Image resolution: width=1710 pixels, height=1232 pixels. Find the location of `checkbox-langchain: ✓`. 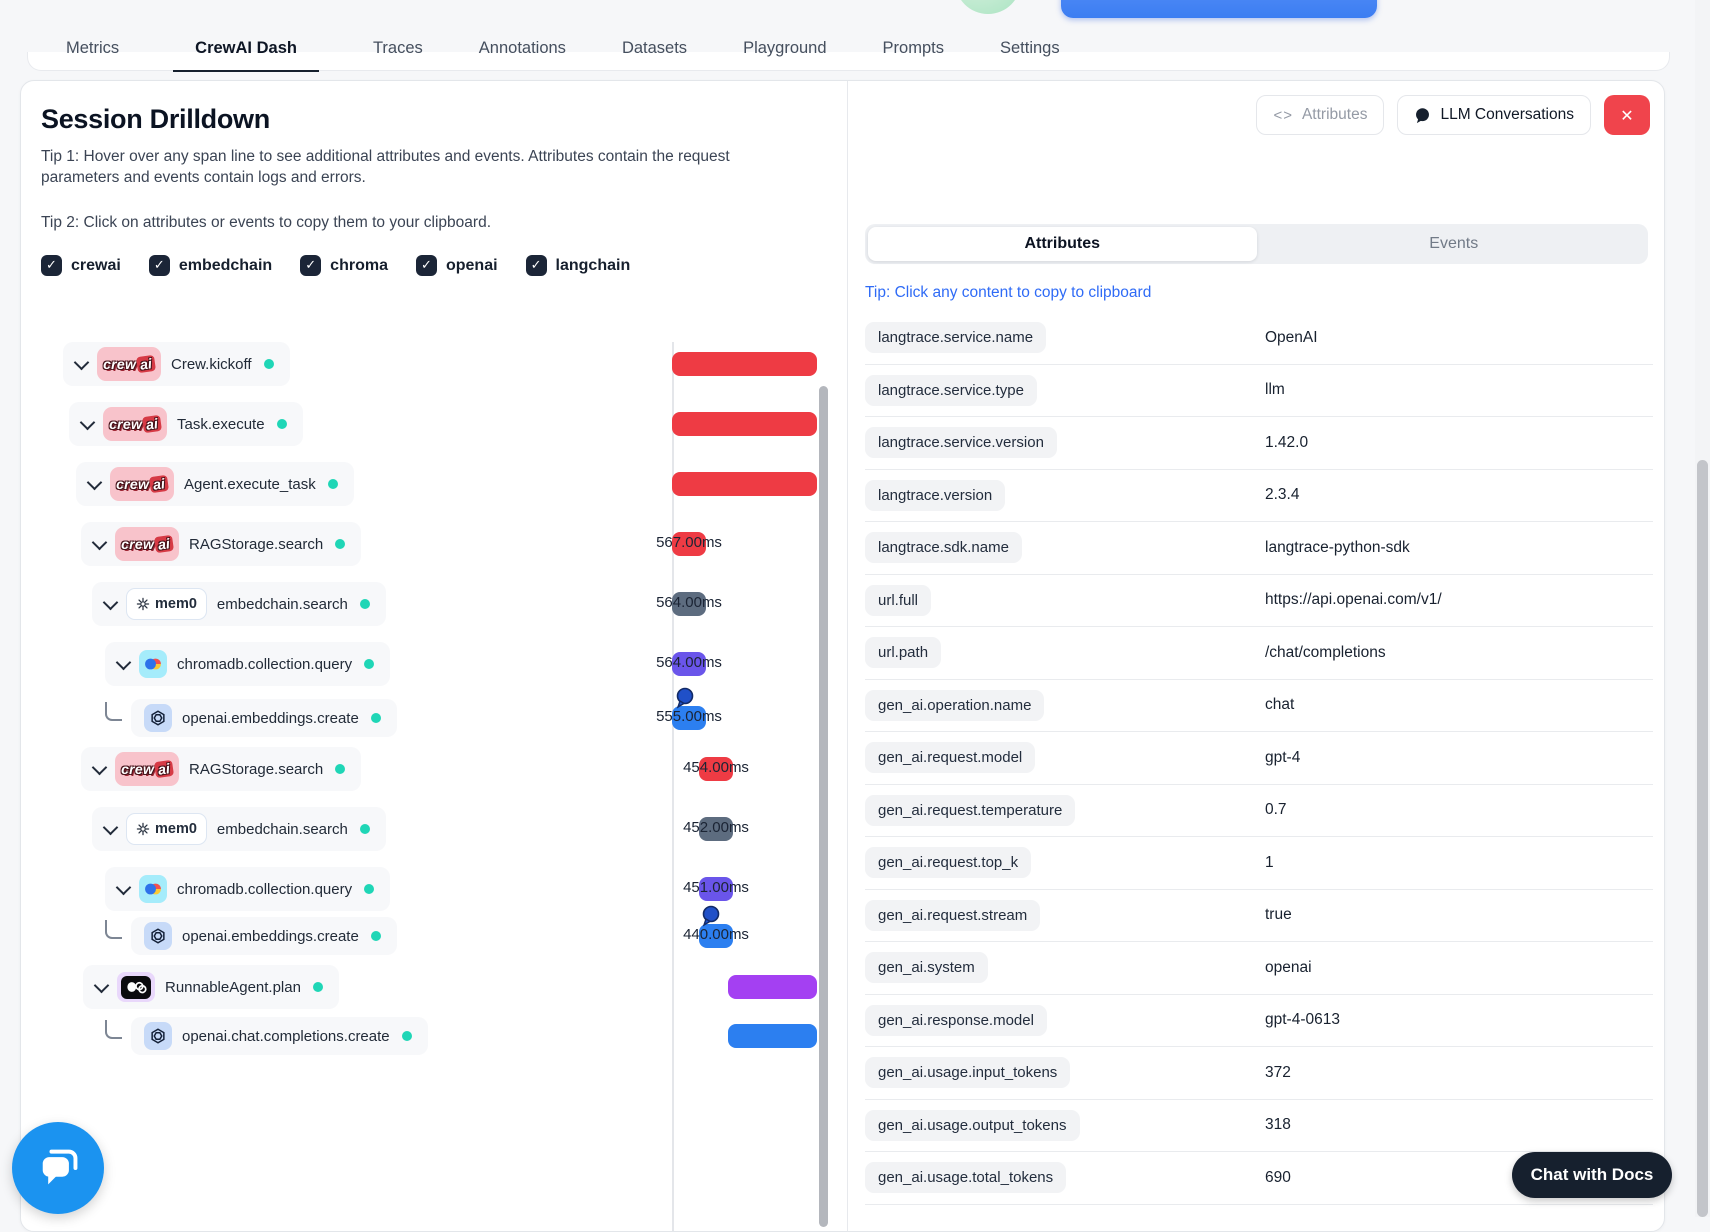

checkbox-langchain: ✓ is located at coordinates (536, 265).